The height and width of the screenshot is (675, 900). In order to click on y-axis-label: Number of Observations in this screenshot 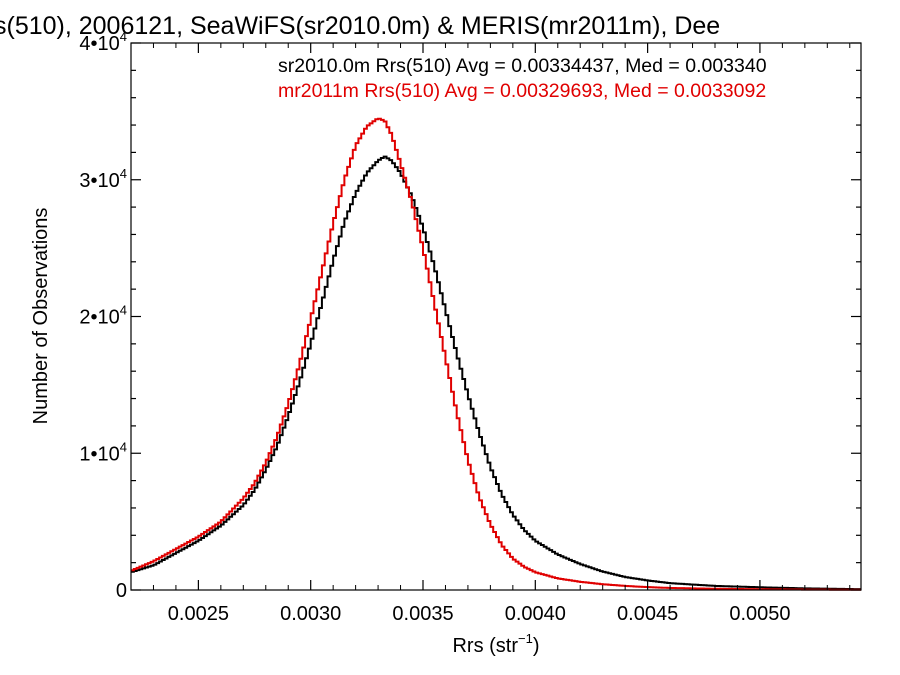, I will do `click(41, 316)`.